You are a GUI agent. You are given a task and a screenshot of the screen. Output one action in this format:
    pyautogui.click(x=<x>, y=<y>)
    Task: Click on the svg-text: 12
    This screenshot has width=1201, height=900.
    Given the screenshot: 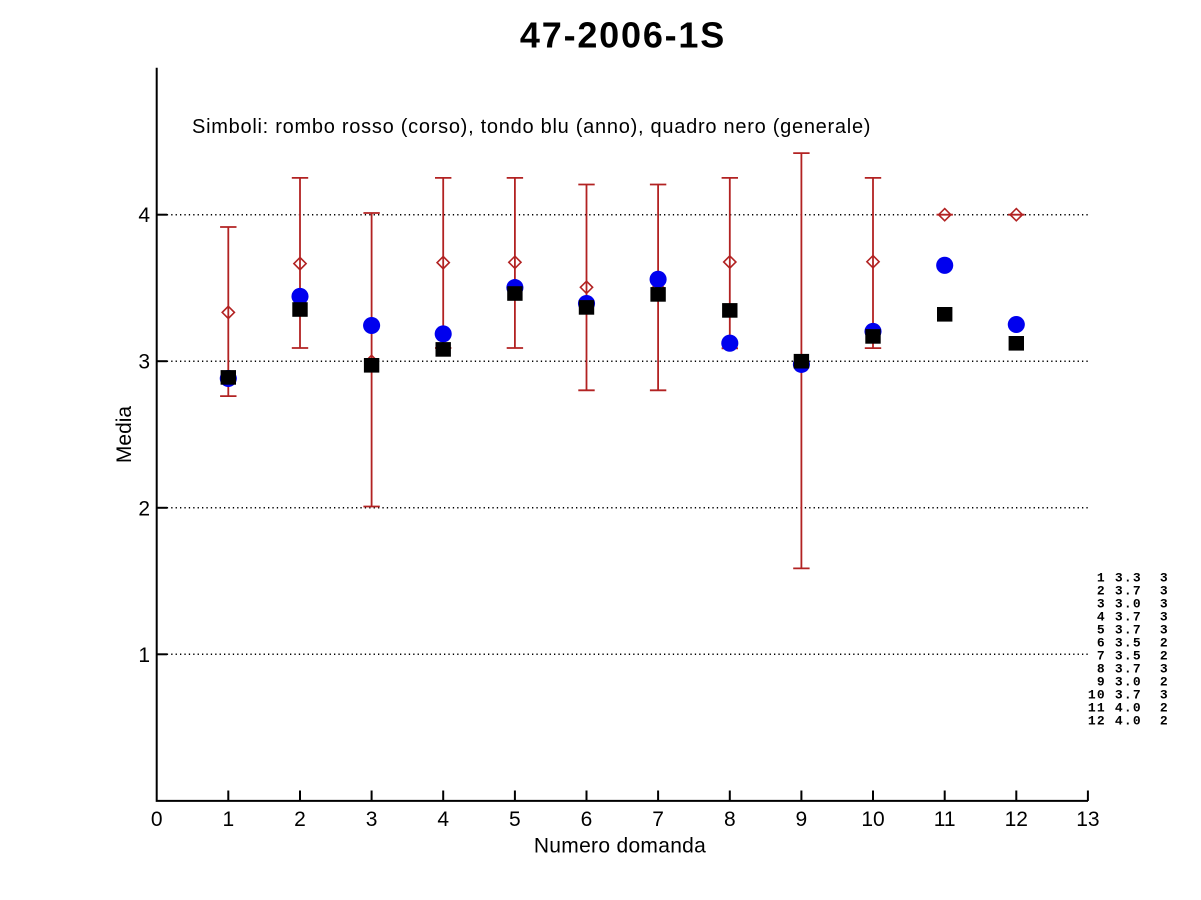 What is the action you would take?
    pyautogui.click(x=1016, y=819)
    